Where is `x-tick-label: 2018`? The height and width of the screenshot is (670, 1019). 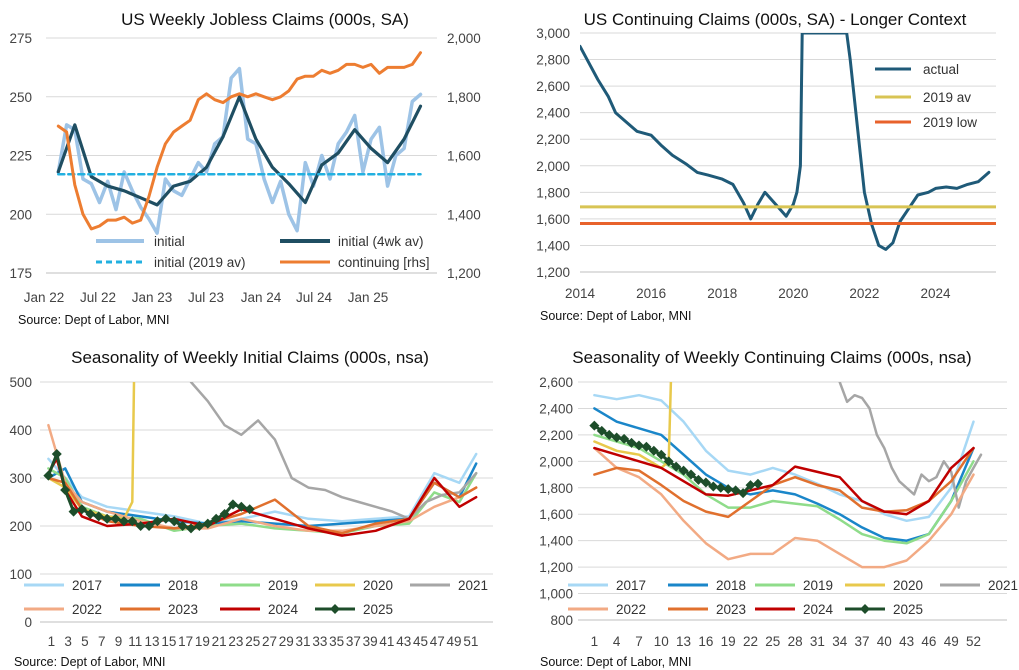 x-tick-label: 2018 is located at coordinates (722, 293).